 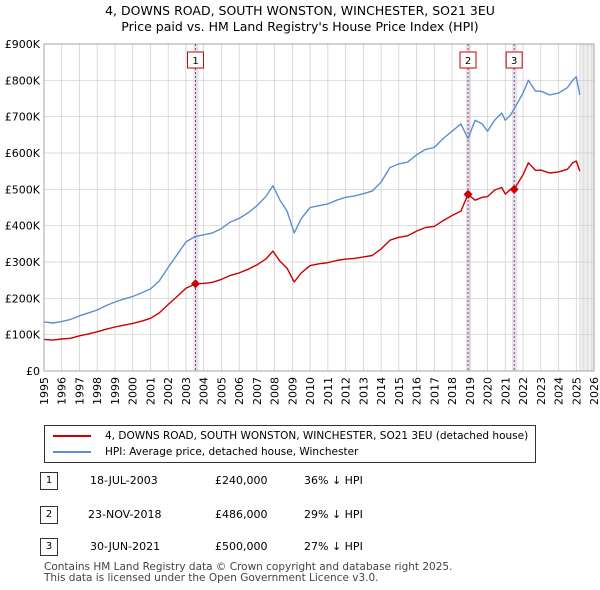 What do you see at coordinates (239, 391) in the screenshot?
I see `x-tick-label: 2006` at bounding box center [239, 391].